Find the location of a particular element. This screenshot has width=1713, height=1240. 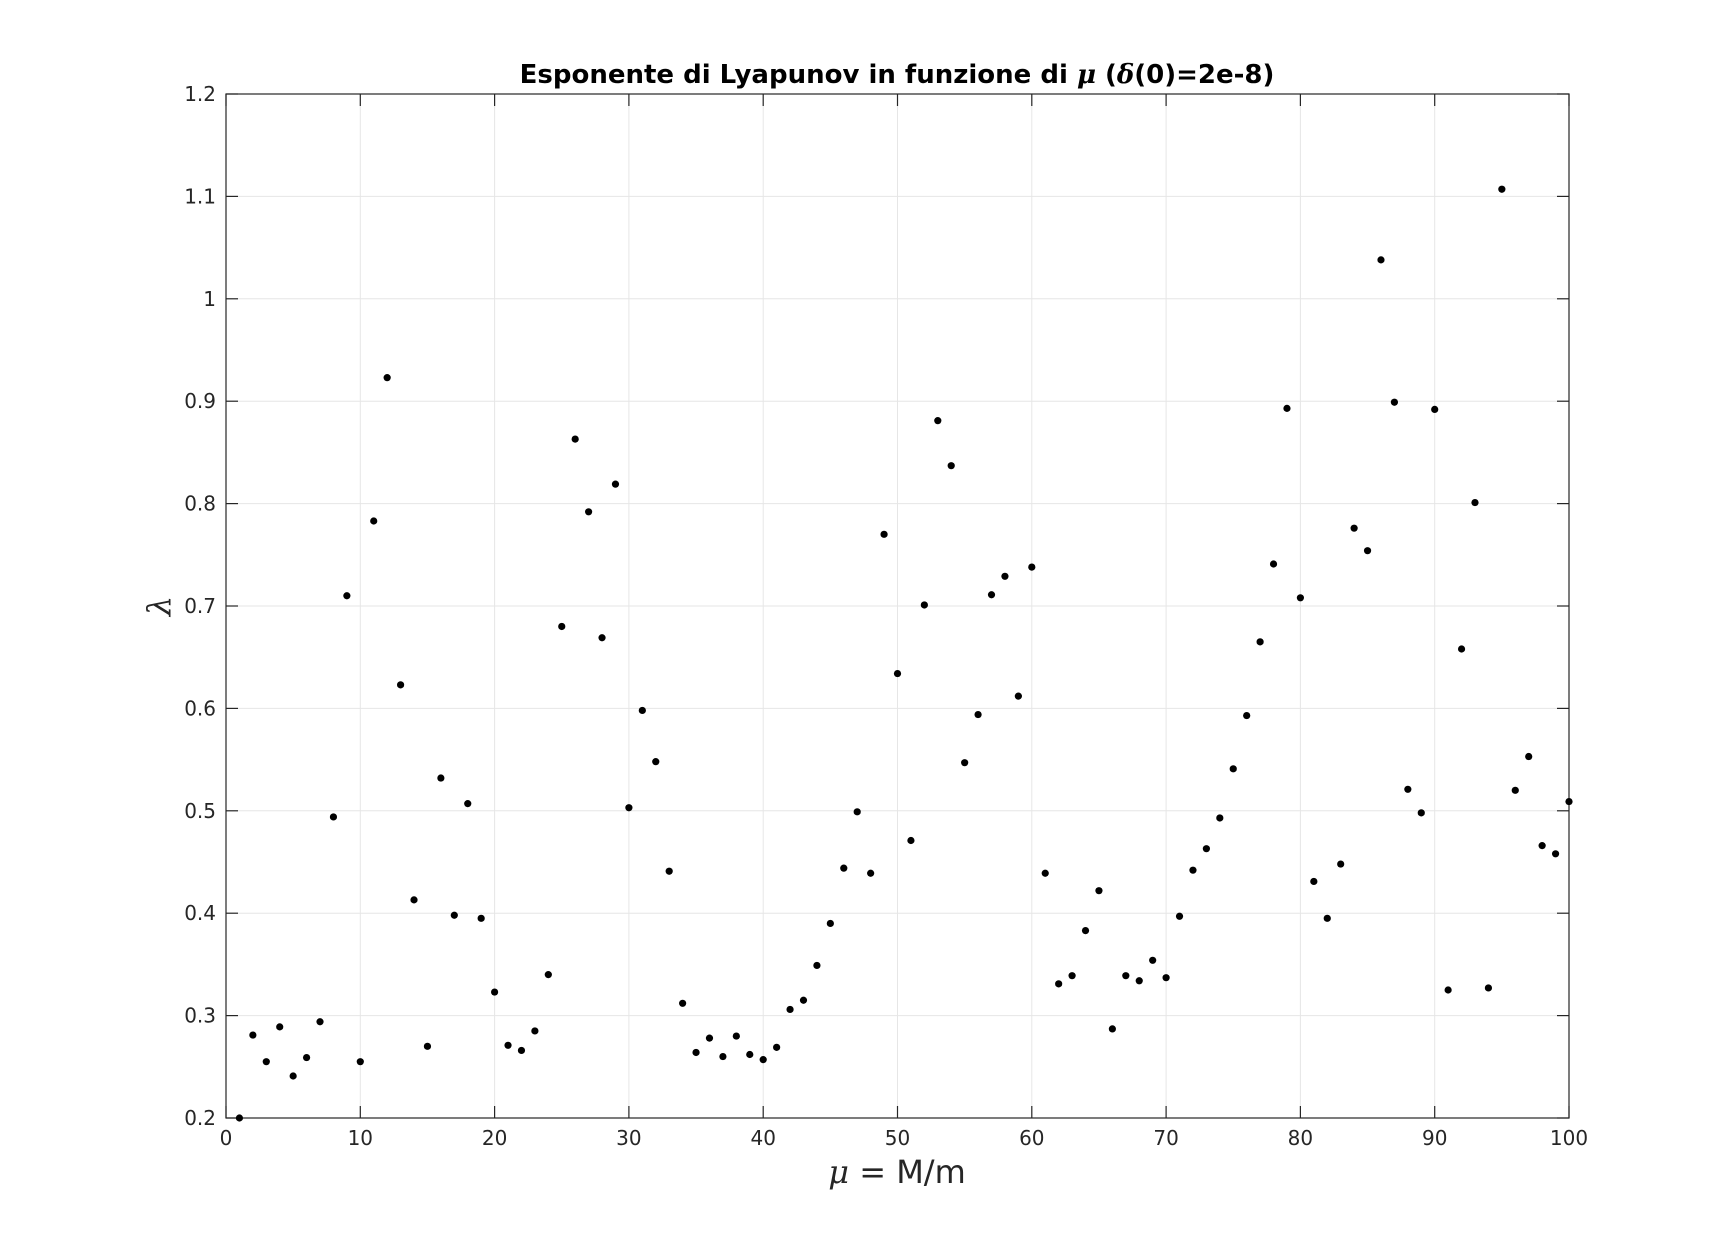

y-axis-label: λ is located at coordinates (159, 607).